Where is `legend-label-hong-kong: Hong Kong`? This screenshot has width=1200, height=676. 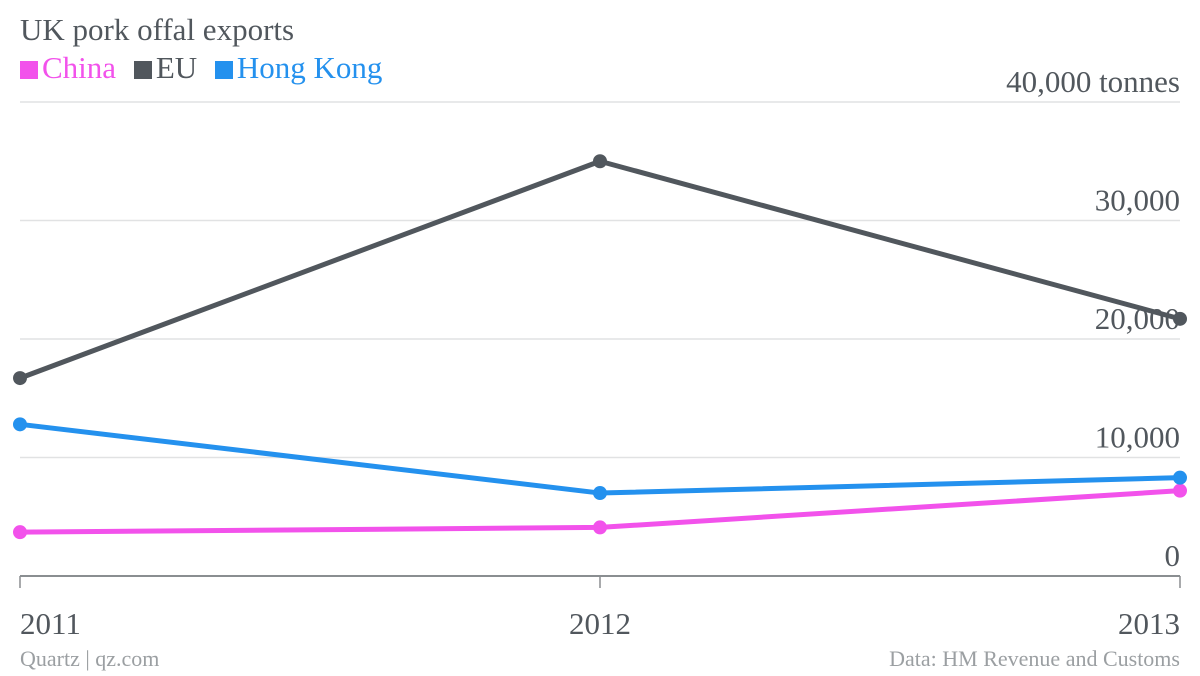
legend-label-hong-kong: Hong Kong is located at coordinates (309, 67).